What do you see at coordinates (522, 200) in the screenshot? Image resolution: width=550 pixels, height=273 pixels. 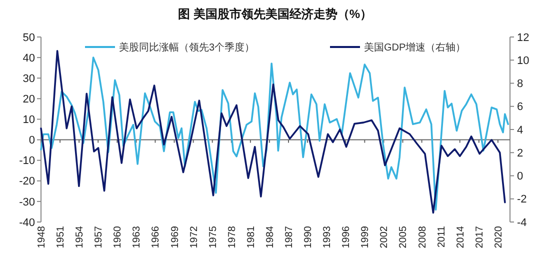 I see `y2-tick-label: -2` at bounding box center [522, 200].